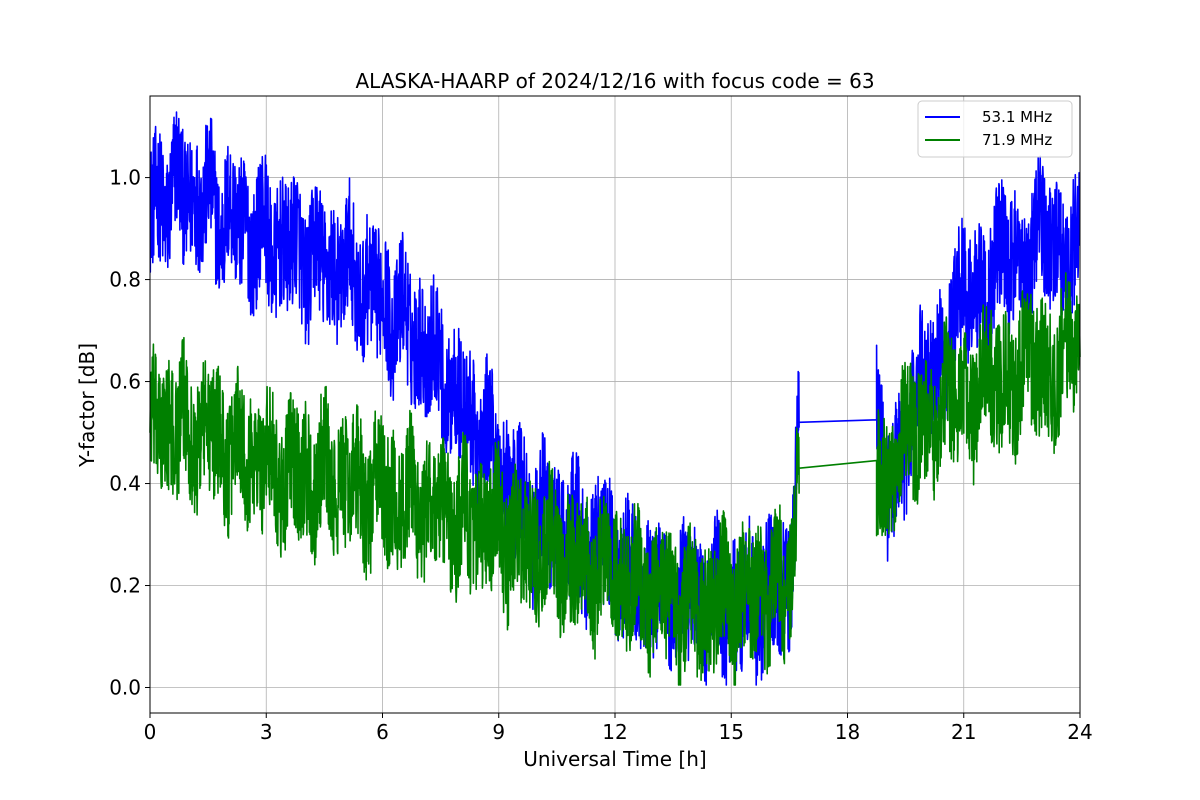 The image size is (1200, 800). I want to click on y-tick-label: 0.4, so click(125, 484).